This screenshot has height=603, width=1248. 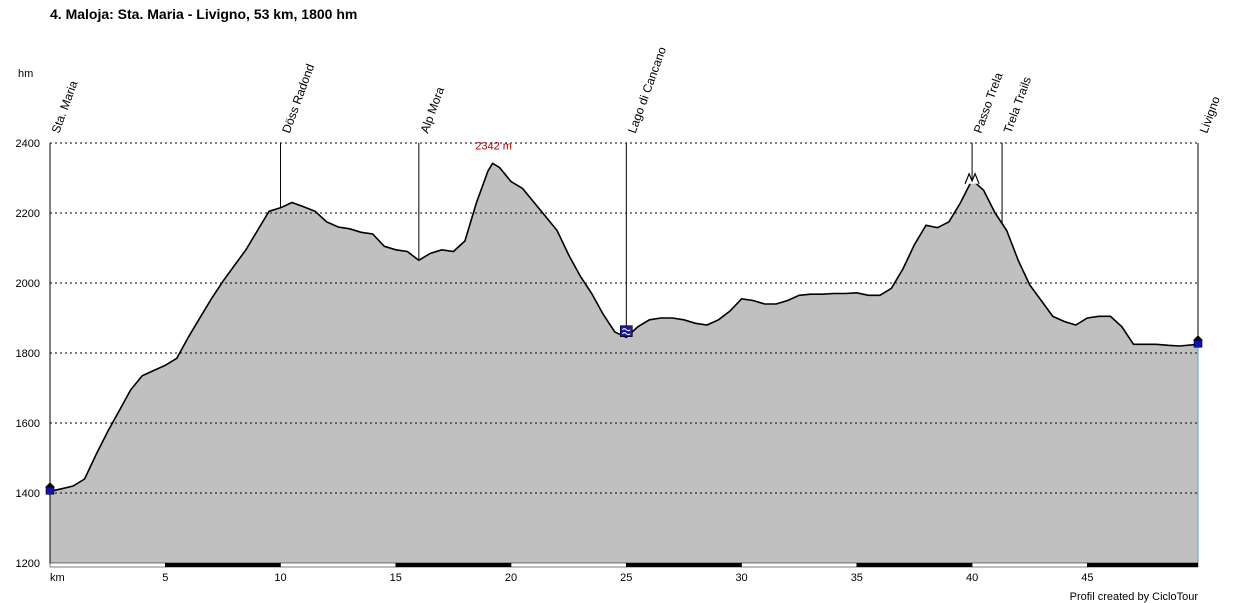 What do you see at coordinates (857, 578) in the screenshot?
I see `x-tick-label-35: 35` at bounding box center [857, 578].